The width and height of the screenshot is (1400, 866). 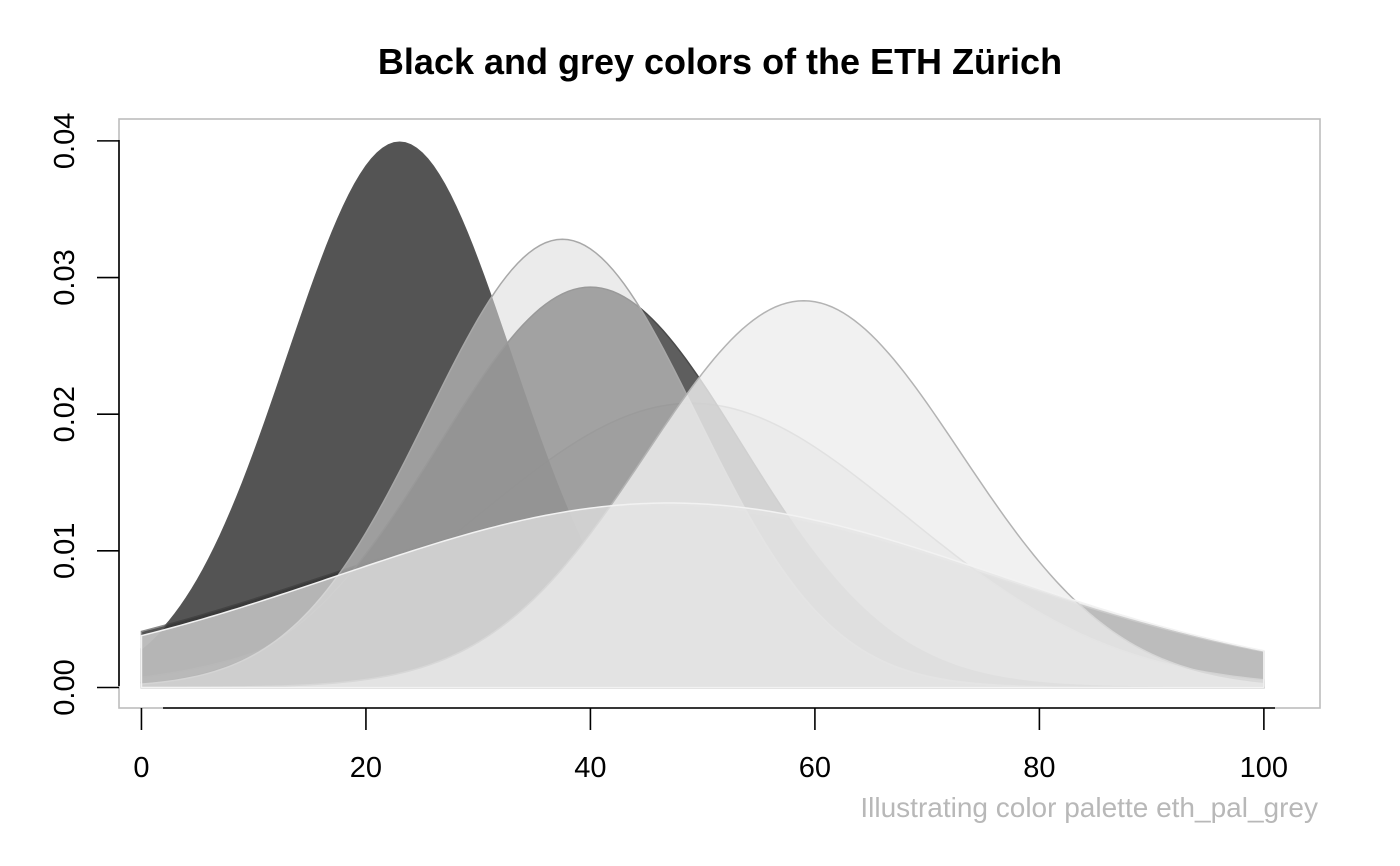 I want to click on chart-caption: Illustrating color palette eth_pal_grey, so click(x=1089, y=807).